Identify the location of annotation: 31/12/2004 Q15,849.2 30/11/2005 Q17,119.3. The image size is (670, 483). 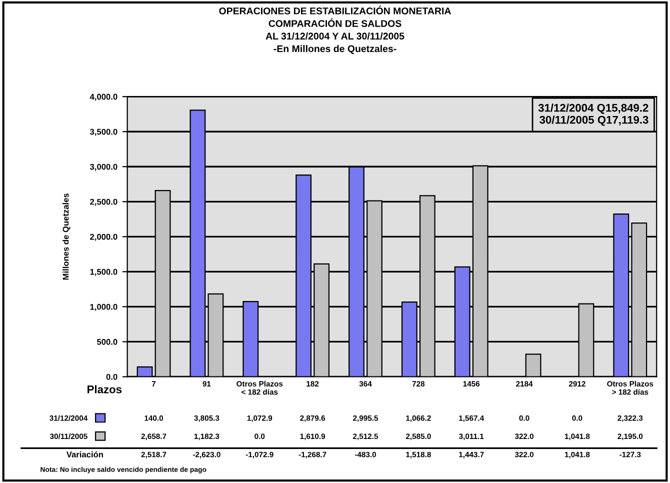
(593, 115).